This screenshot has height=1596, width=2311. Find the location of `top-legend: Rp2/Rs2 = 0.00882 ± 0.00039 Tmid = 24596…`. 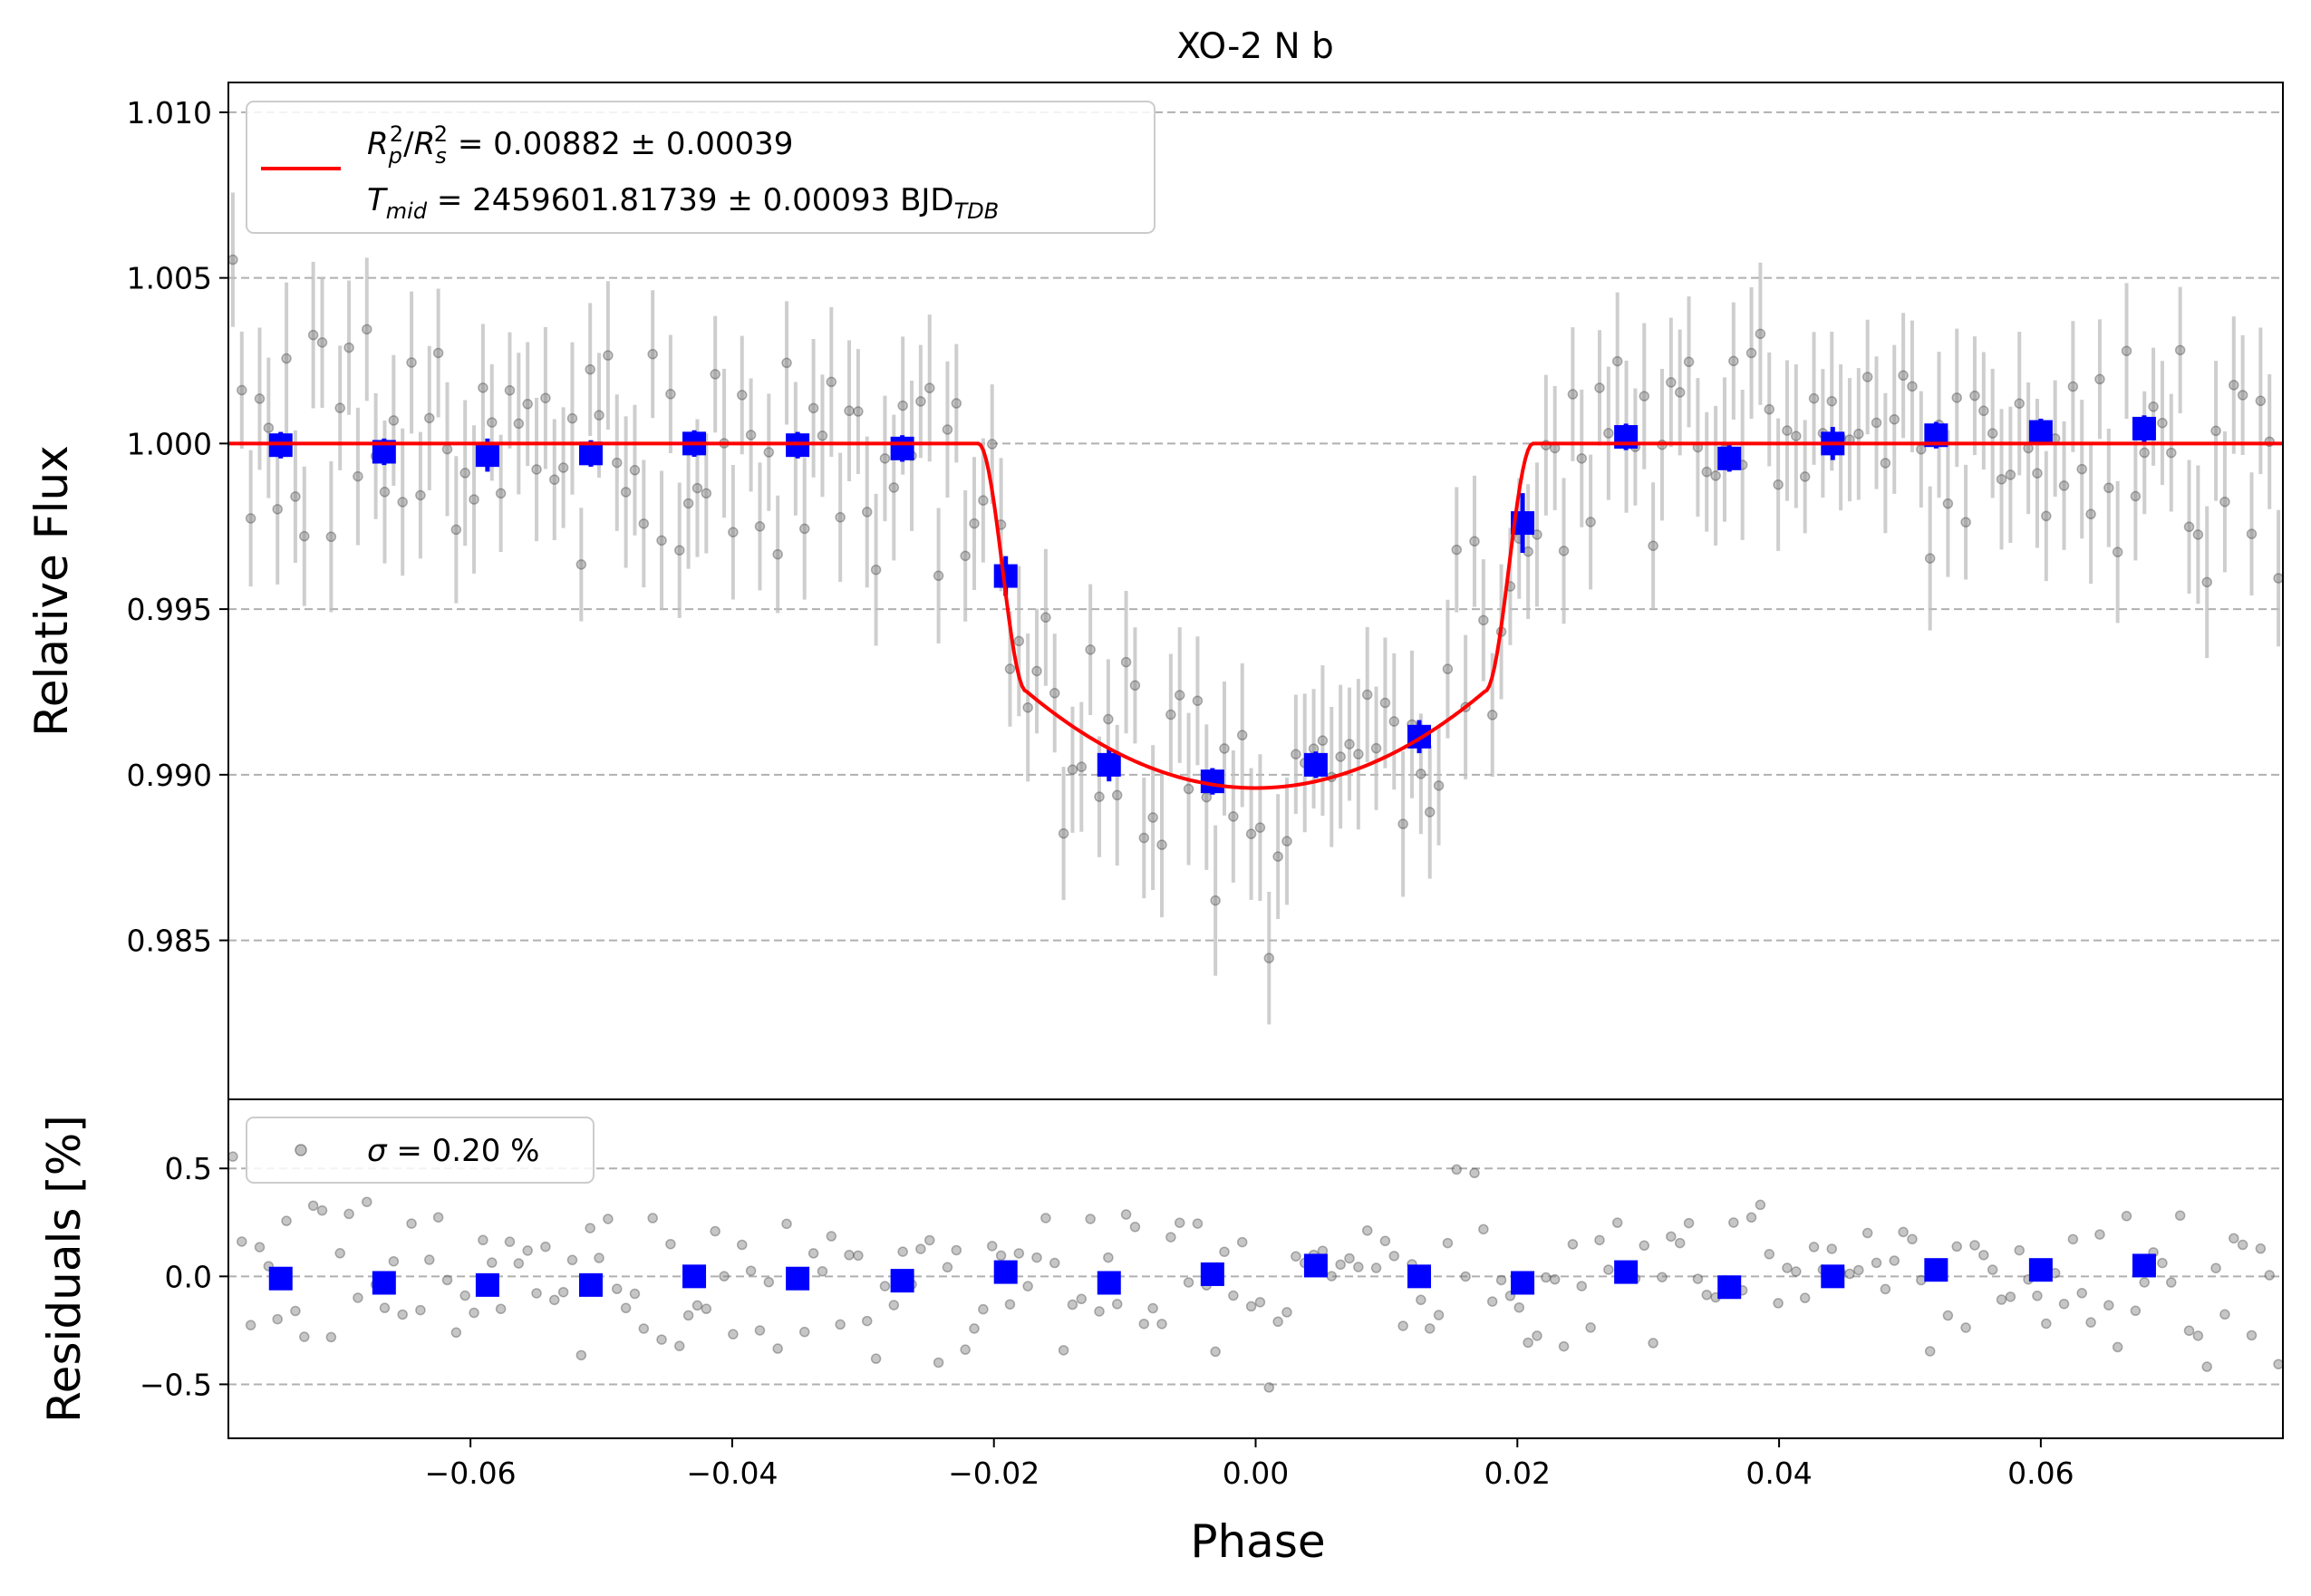

top-legend: Rp2/Rs2 = 0.00882 ± 0.00039 Tmid = 24596… is located at coordinates (701, 167).